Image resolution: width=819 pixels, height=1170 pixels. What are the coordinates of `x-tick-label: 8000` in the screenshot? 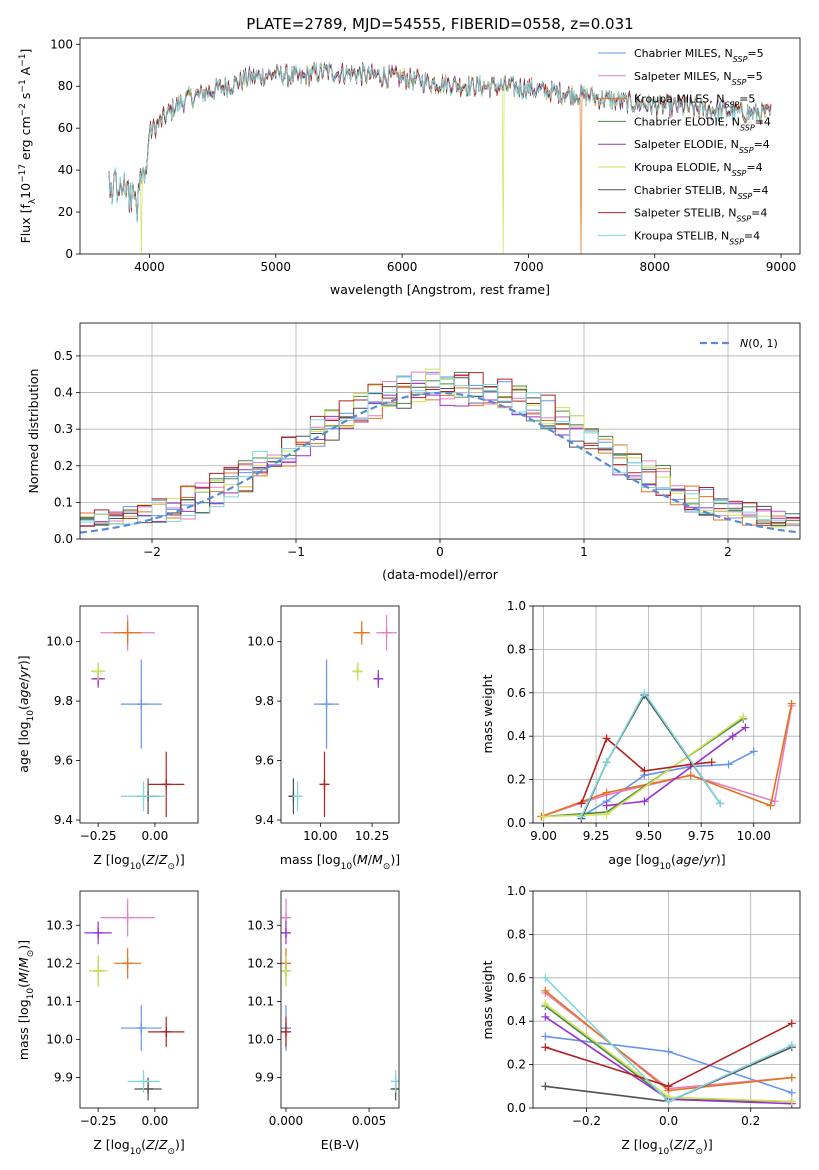 It's located at (654, 267).